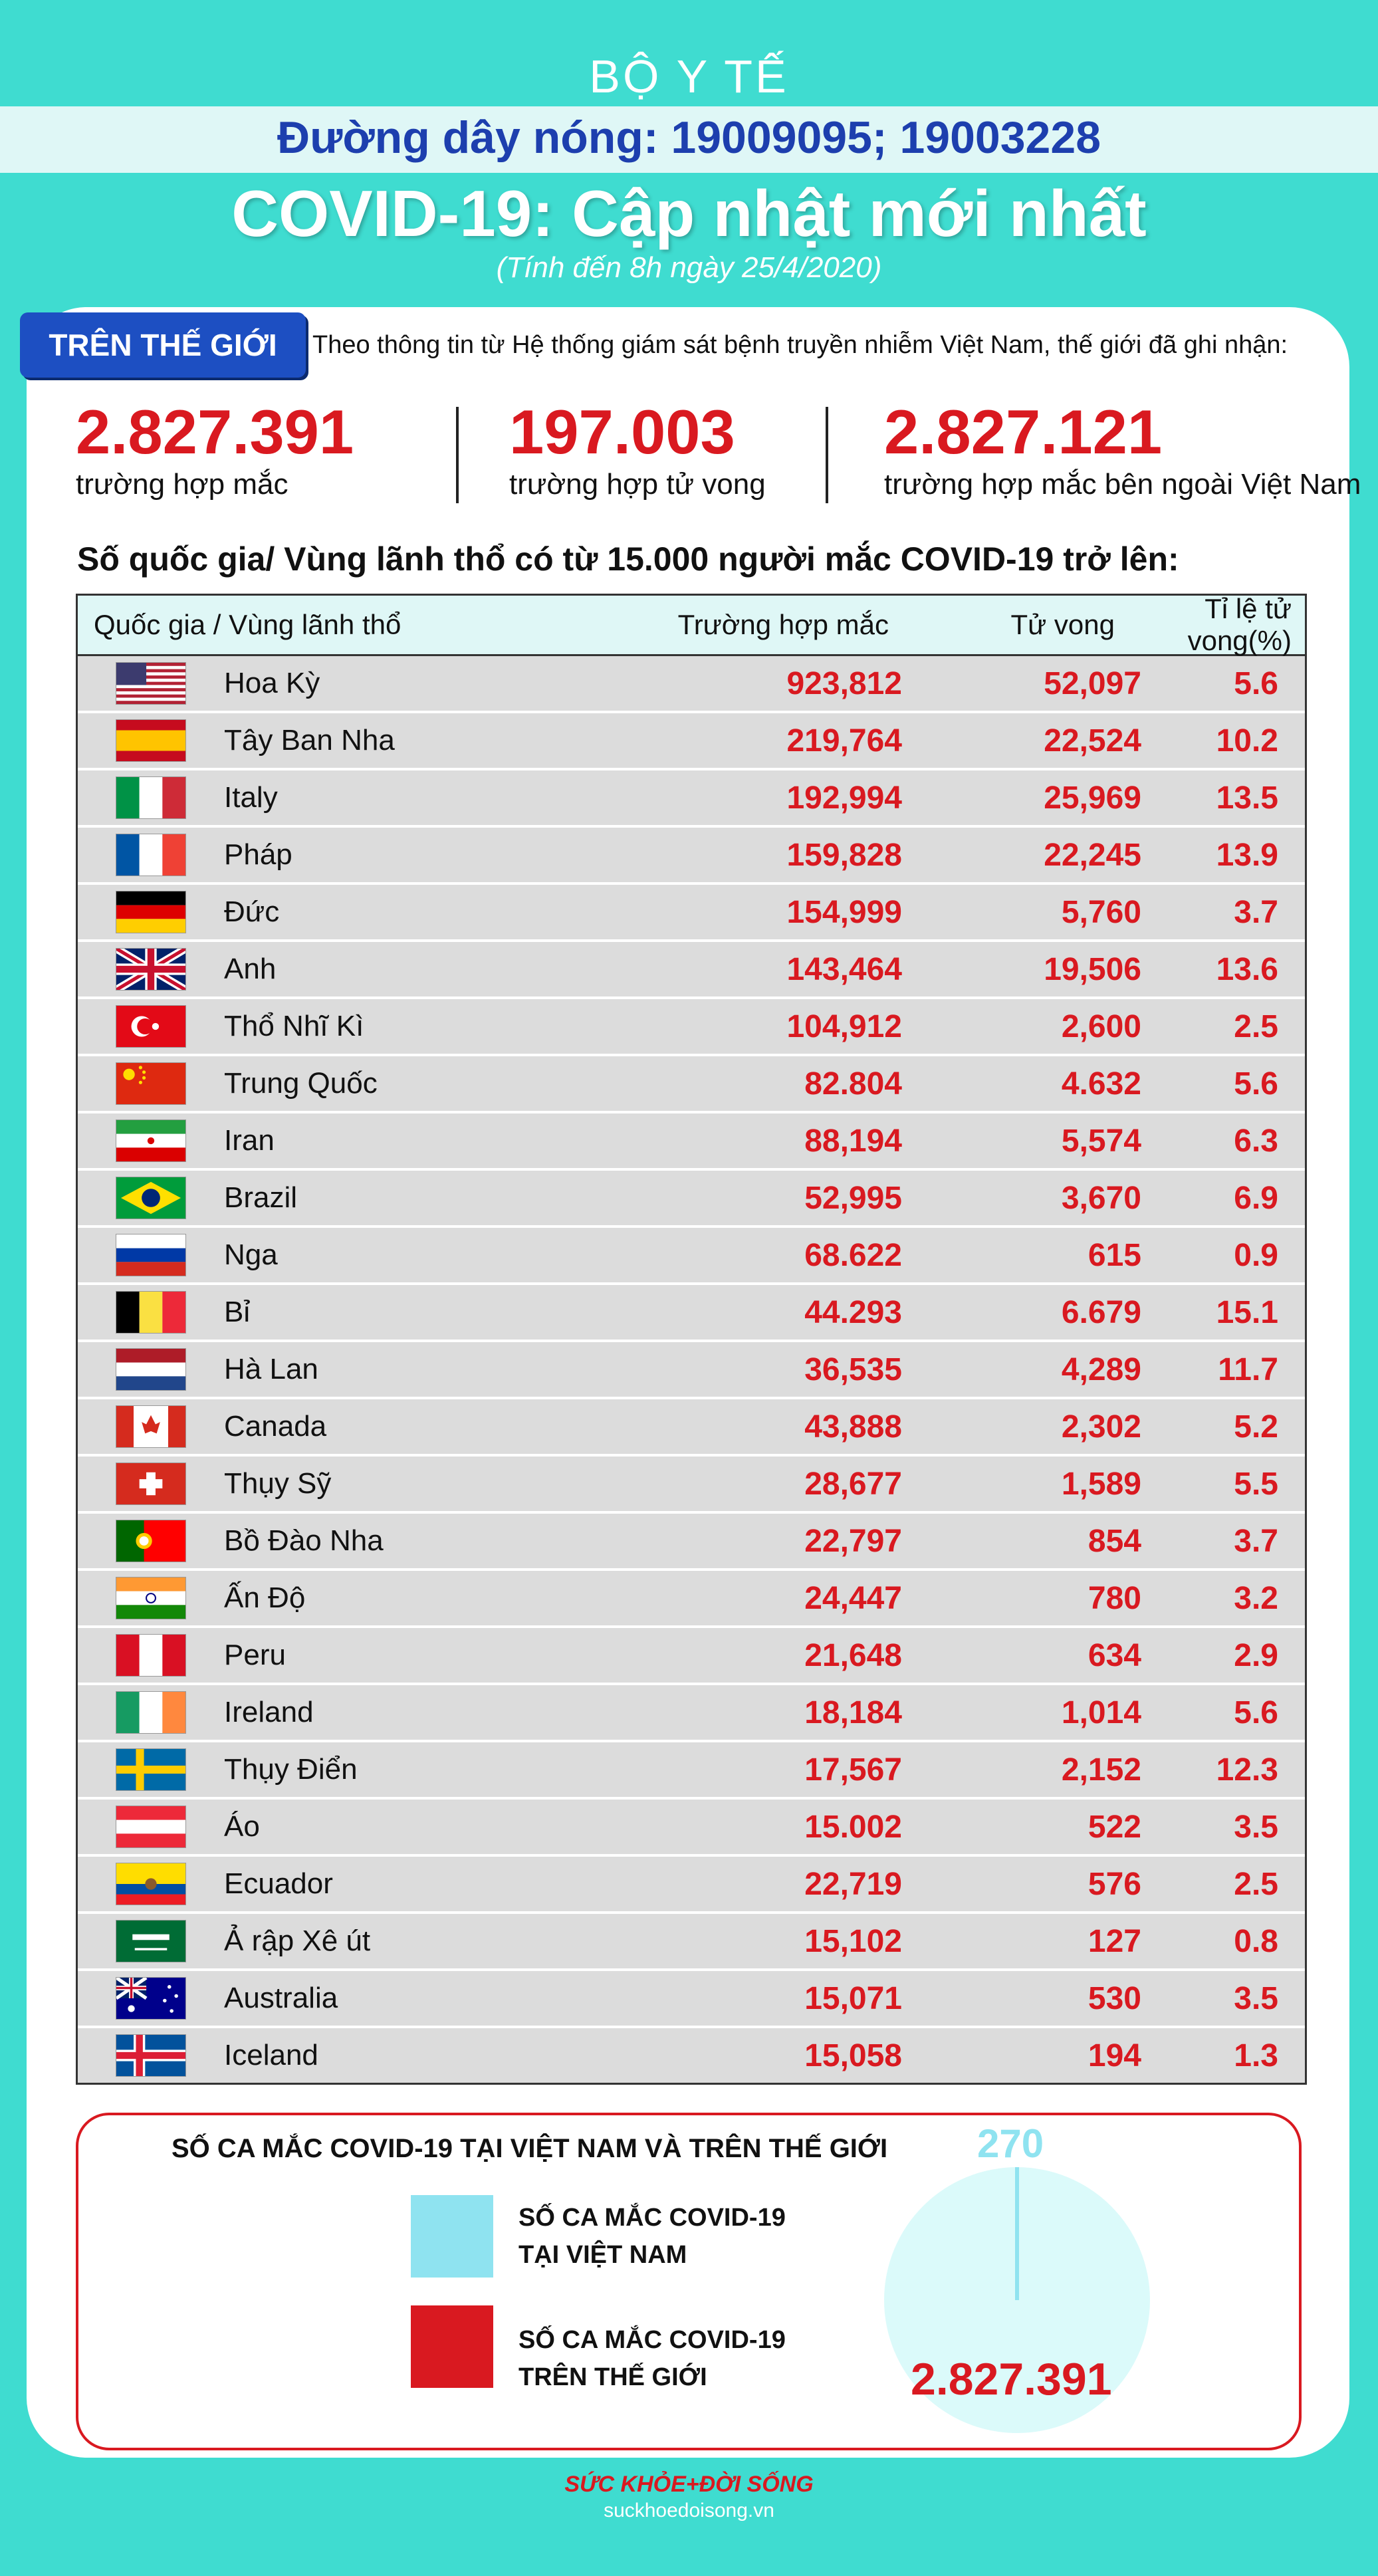 This screenshot has width=1378, height=2576. What do you see at coordinates (691, 1768) in the screenshot?
I see `table-row: Thụy Điển 17,567 2,152 12.3` at bounding box center [691, 1768].